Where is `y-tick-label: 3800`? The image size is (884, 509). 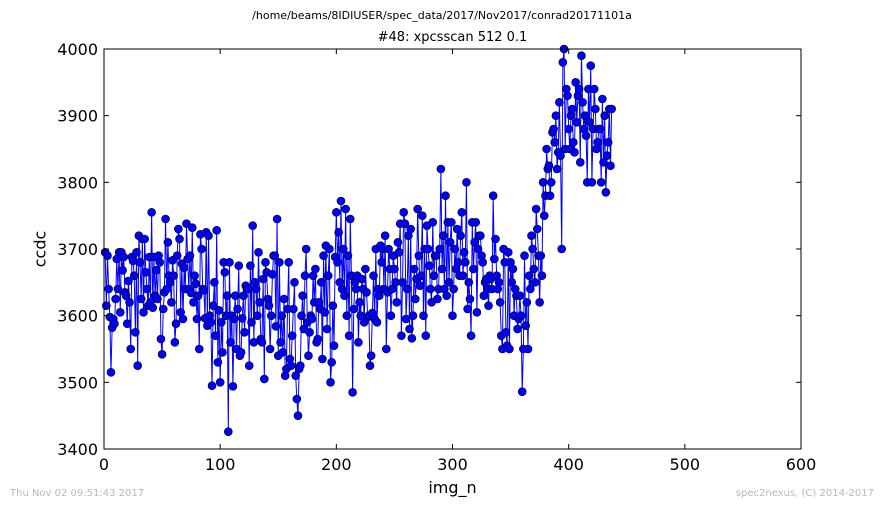
y-tick-label: 3800 is located at coordinates (77, 182).